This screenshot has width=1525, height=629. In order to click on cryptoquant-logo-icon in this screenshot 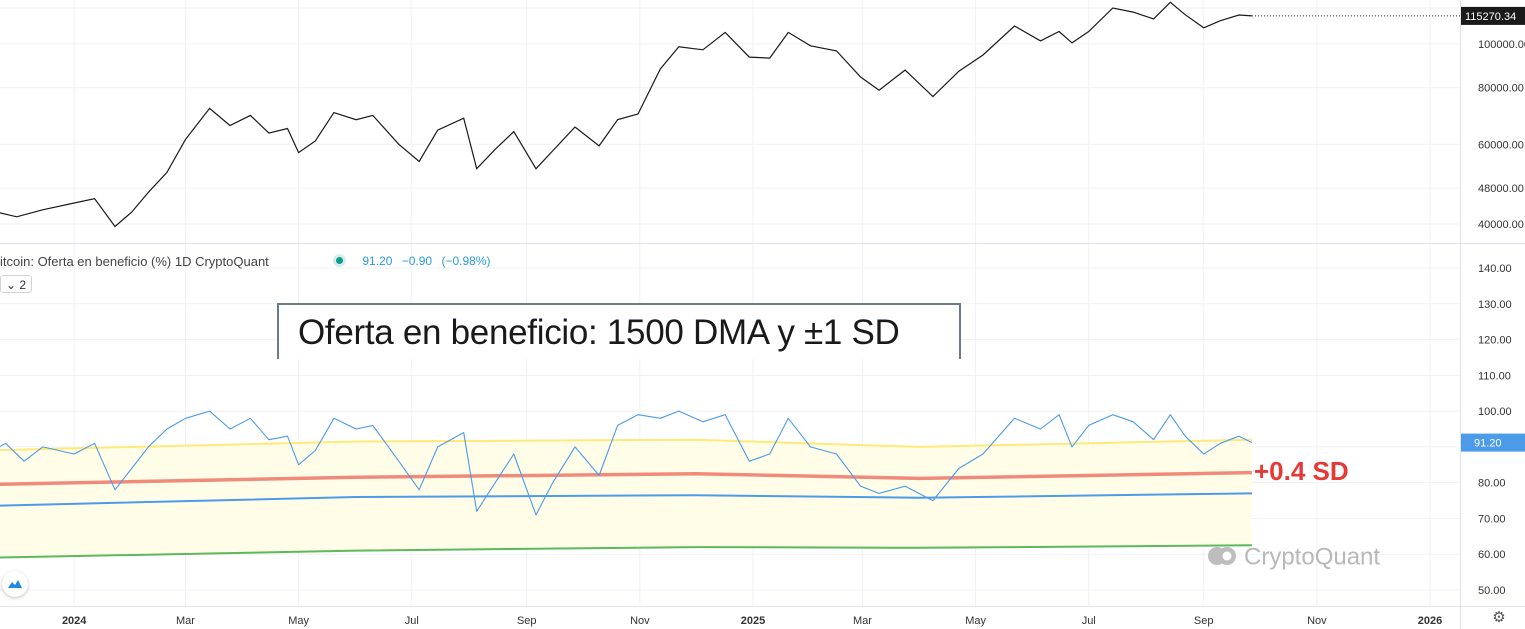, I will do `click(1222, 555)`.